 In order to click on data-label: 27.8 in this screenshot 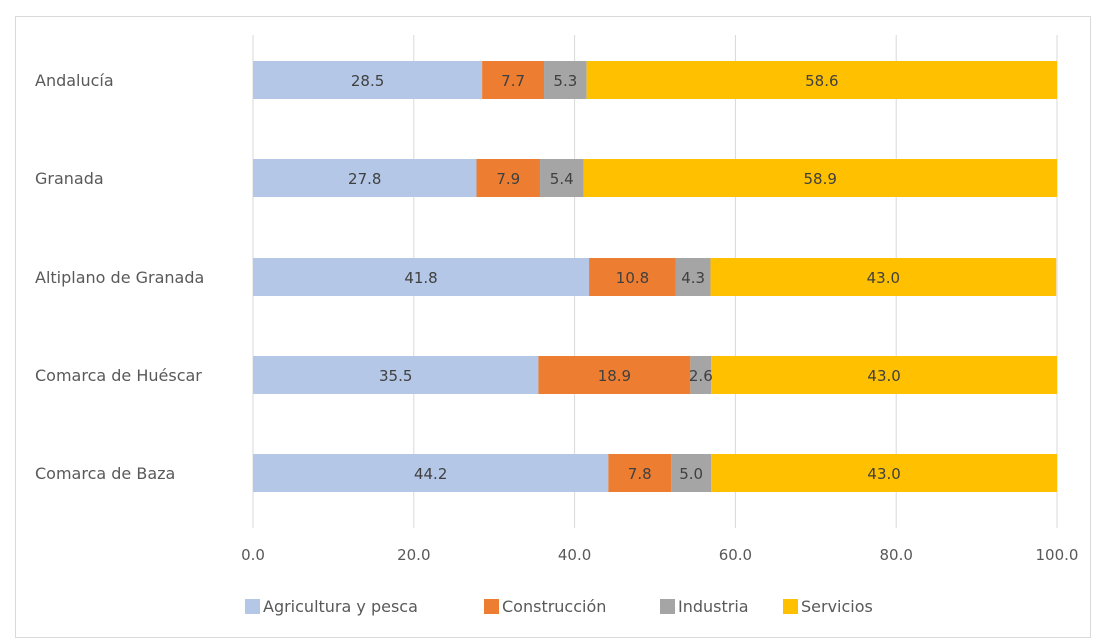, I will do `click(364, 179)`.